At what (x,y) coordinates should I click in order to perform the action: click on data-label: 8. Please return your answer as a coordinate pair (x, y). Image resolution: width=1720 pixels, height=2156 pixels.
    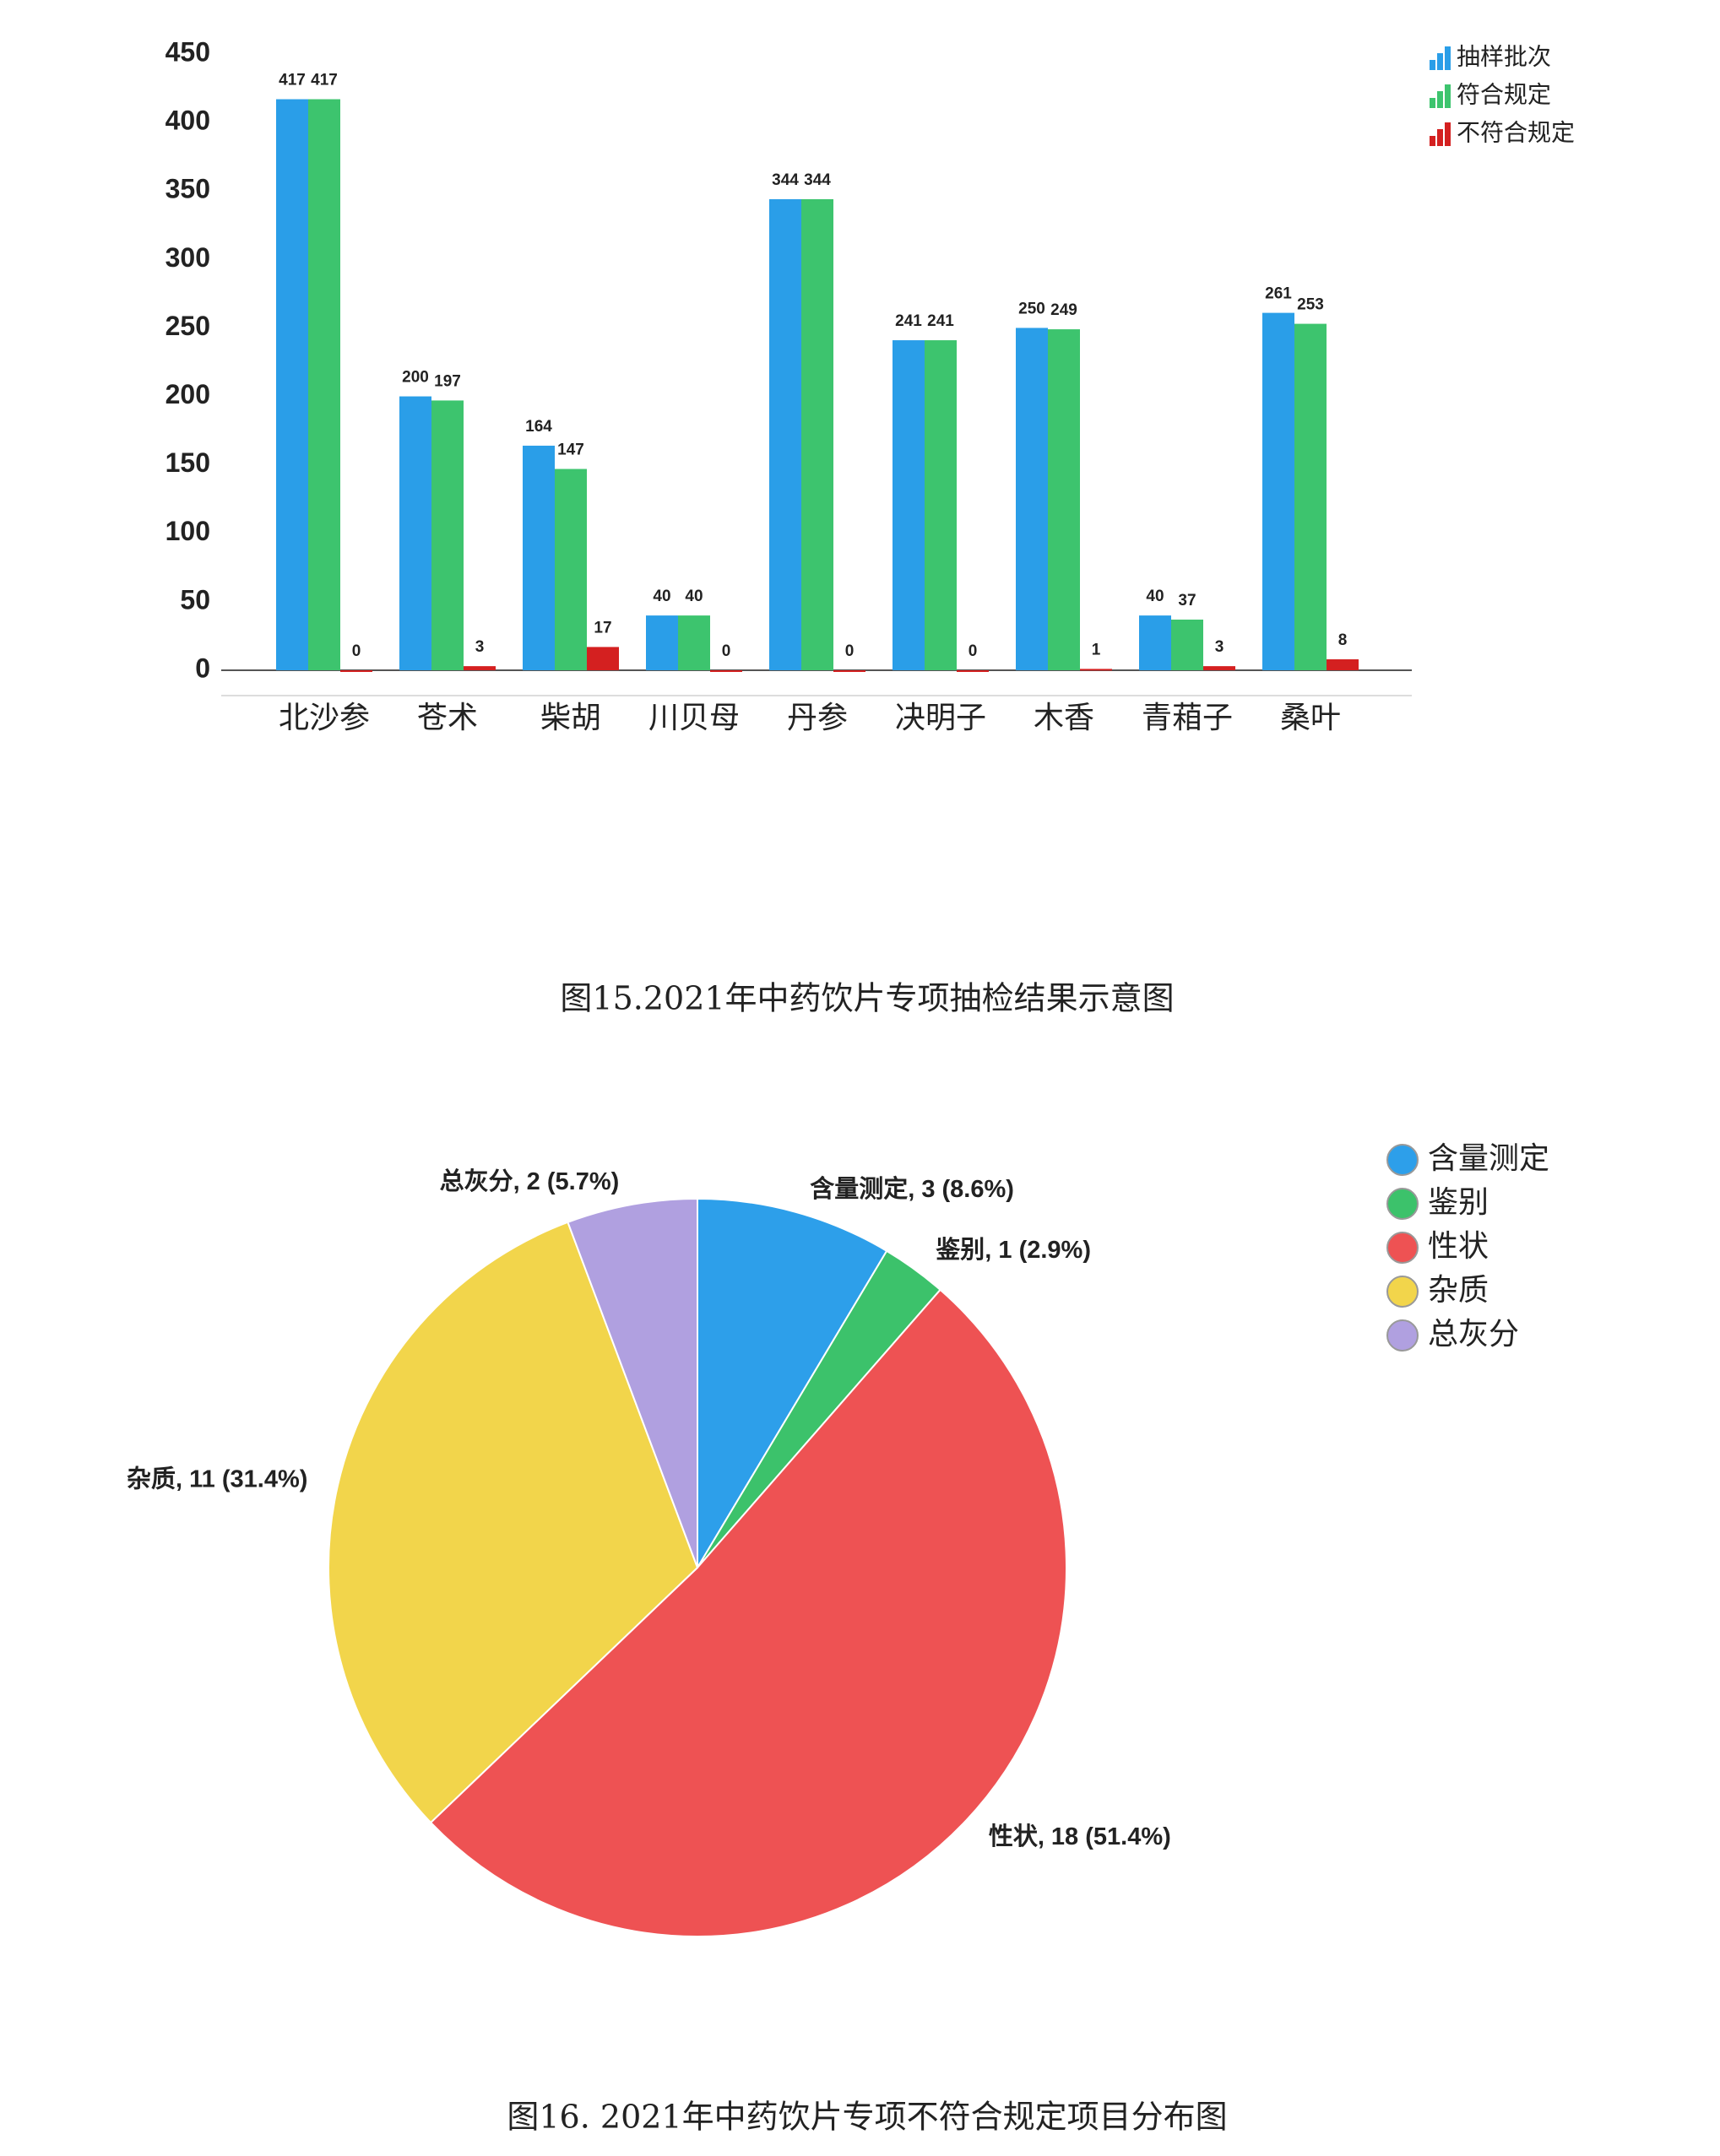
    Looking at the image, I should click on (1343, 640).